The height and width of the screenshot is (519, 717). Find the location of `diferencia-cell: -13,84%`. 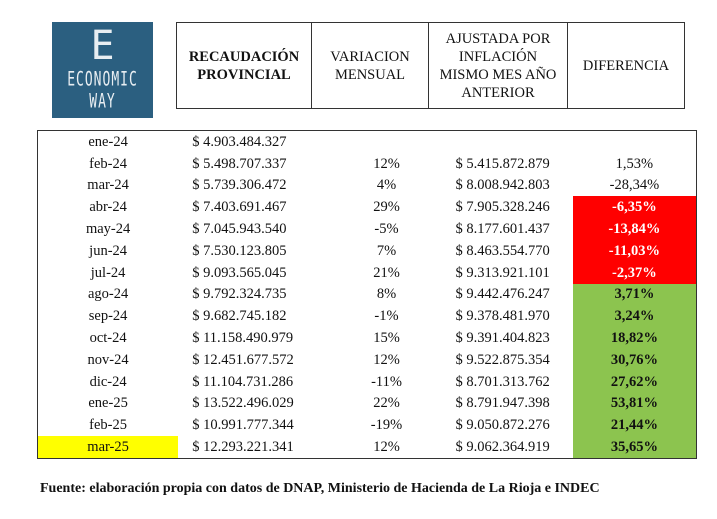

diferencia-cell: -13,84% is located at coordinates (634, 229).